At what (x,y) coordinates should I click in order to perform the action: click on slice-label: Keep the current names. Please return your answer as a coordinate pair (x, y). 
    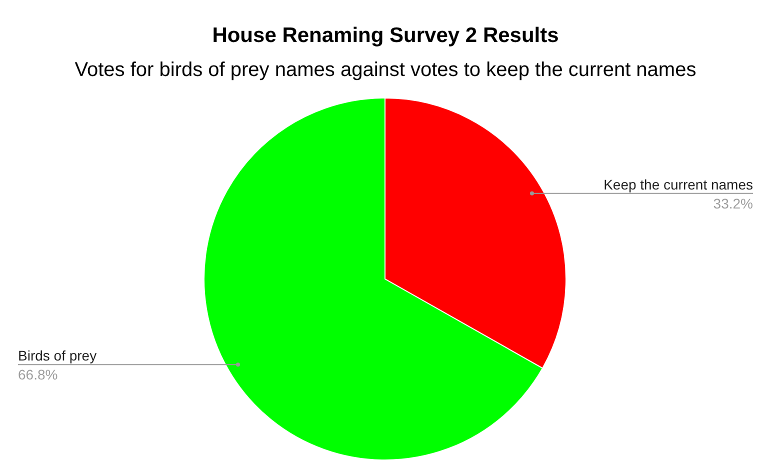
    Looking at the image, I should click on (678, 184).